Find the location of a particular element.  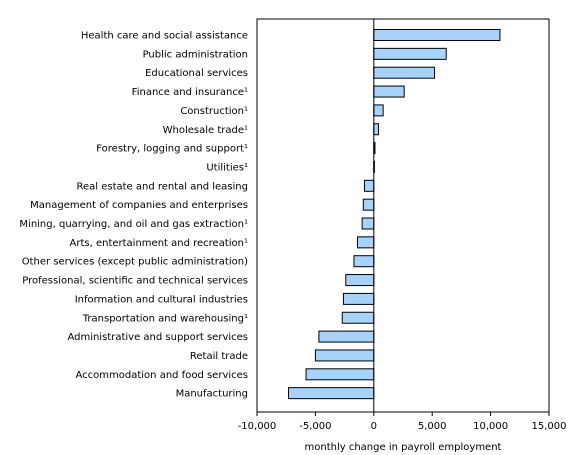

category-label: Utilities¹ is located at coordinates (227, 167).